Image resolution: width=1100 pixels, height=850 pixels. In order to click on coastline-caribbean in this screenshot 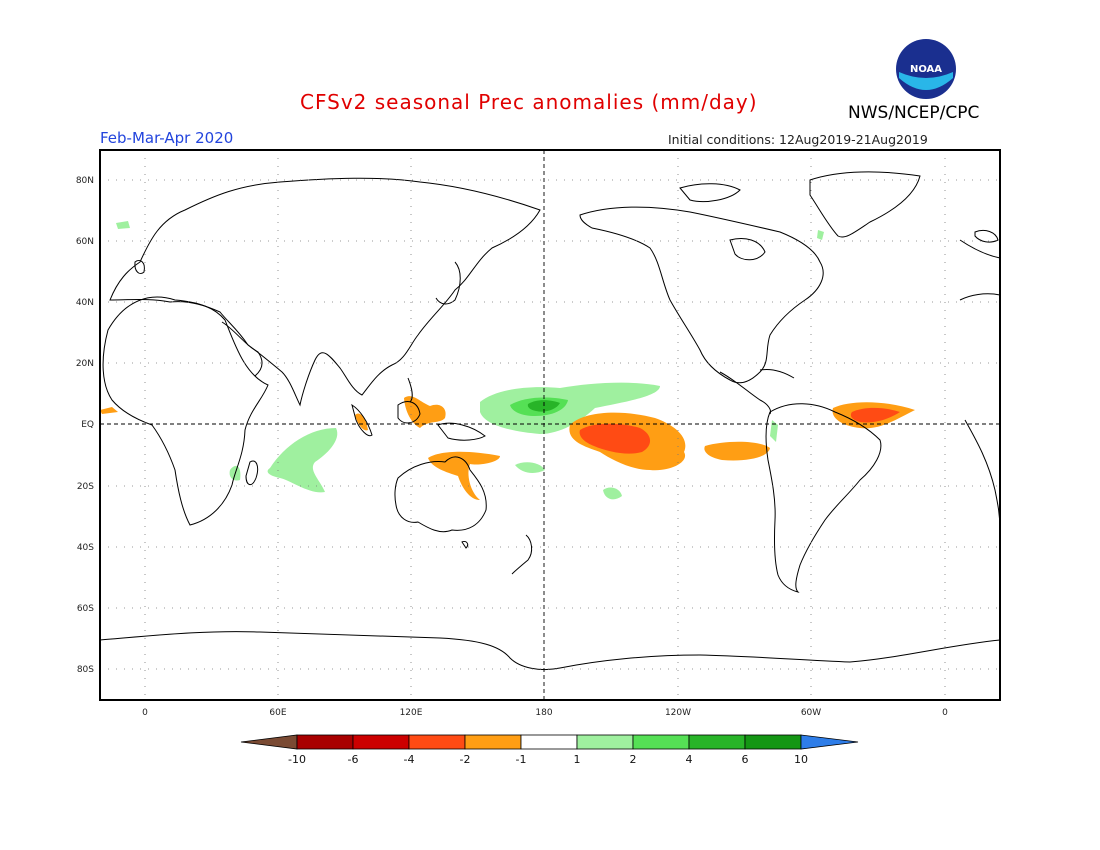, I will do `click(777, 374)`.